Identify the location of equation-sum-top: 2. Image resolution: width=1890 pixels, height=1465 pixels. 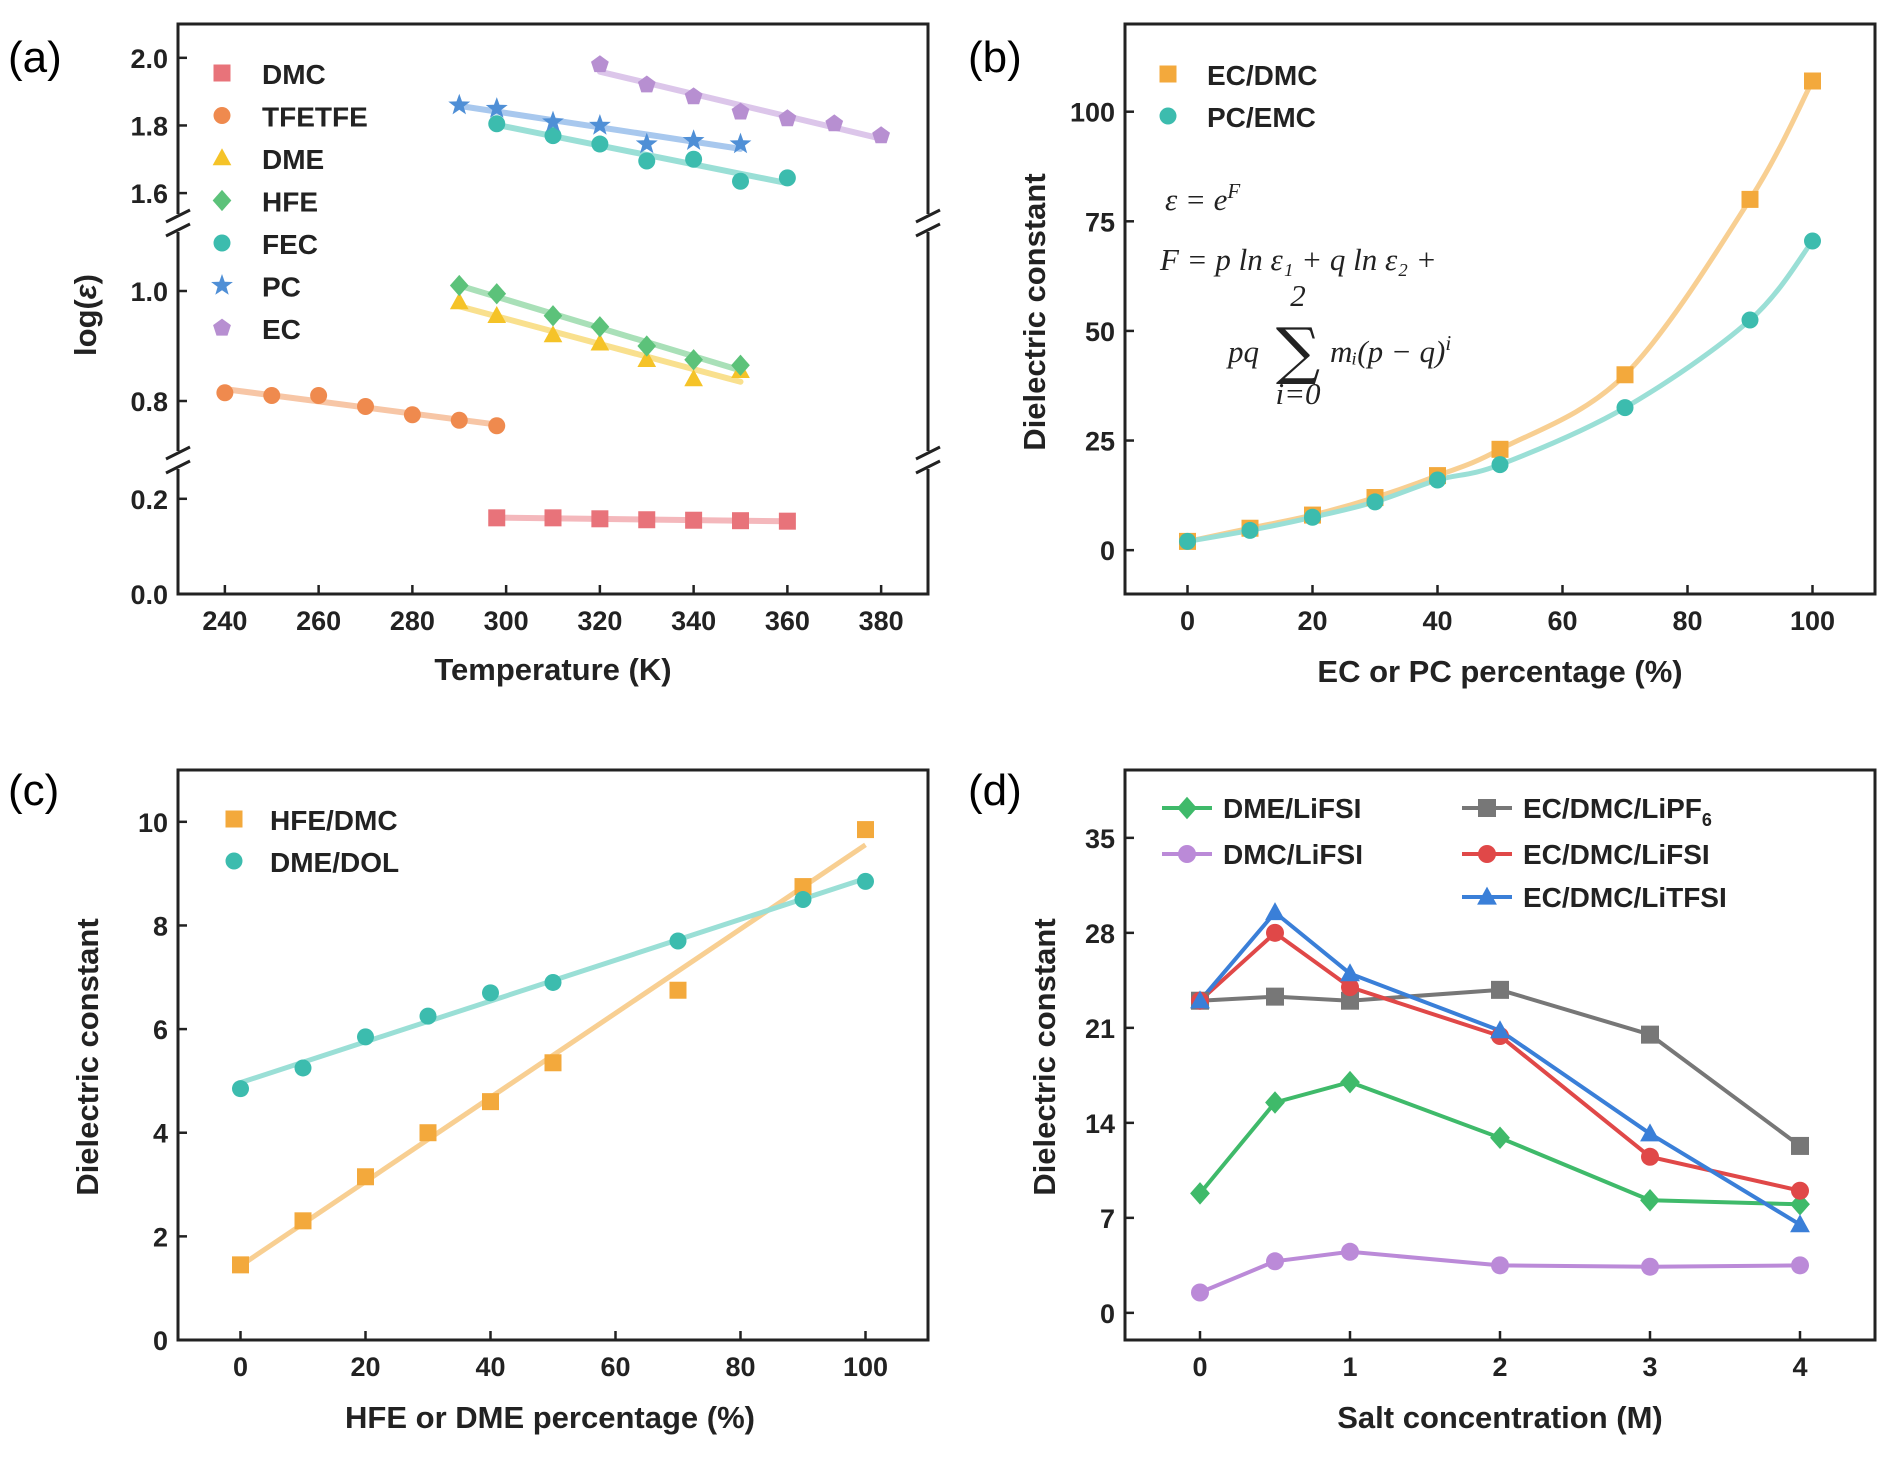
(1298, 295).